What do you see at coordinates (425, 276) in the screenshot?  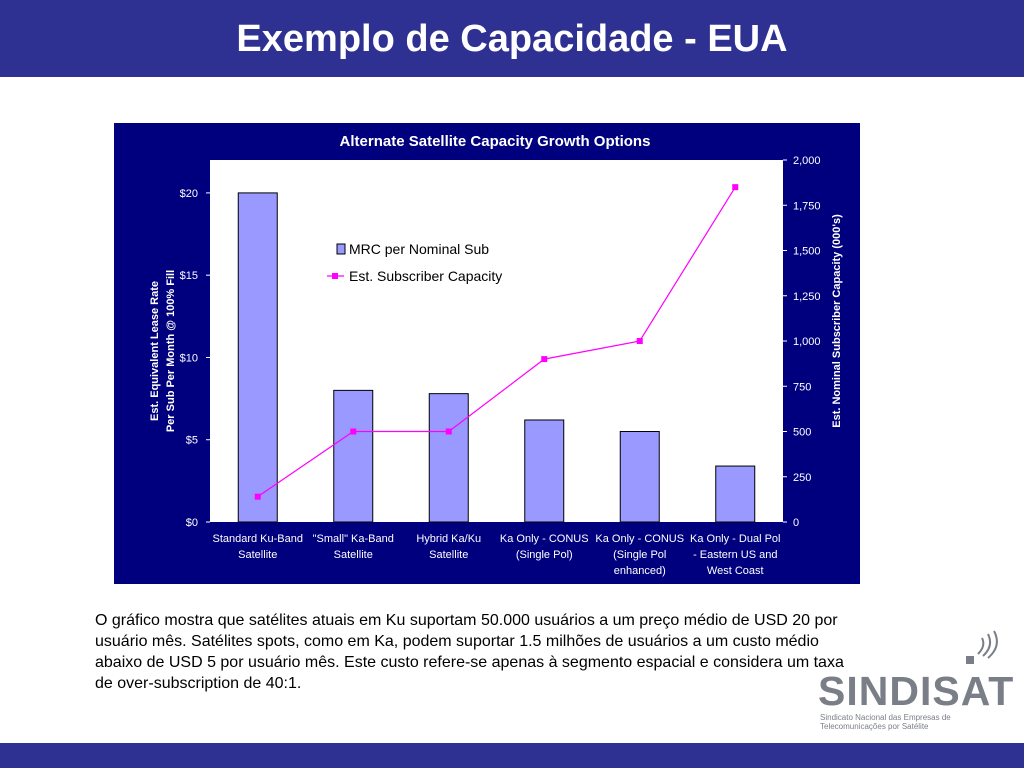 I see `legend-label: Est. Subscriber Capacity` at bounding box center [425, 276].